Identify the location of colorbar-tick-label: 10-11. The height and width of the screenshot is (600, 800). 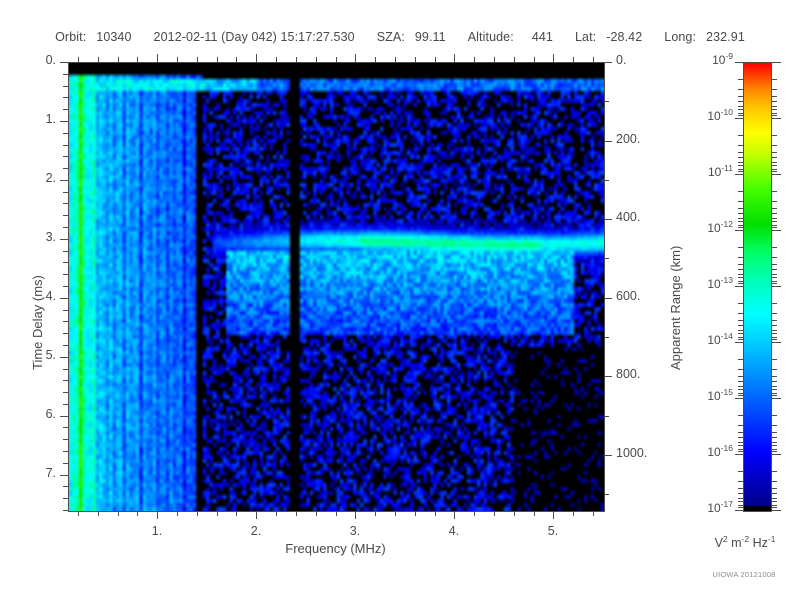
(720, 171).